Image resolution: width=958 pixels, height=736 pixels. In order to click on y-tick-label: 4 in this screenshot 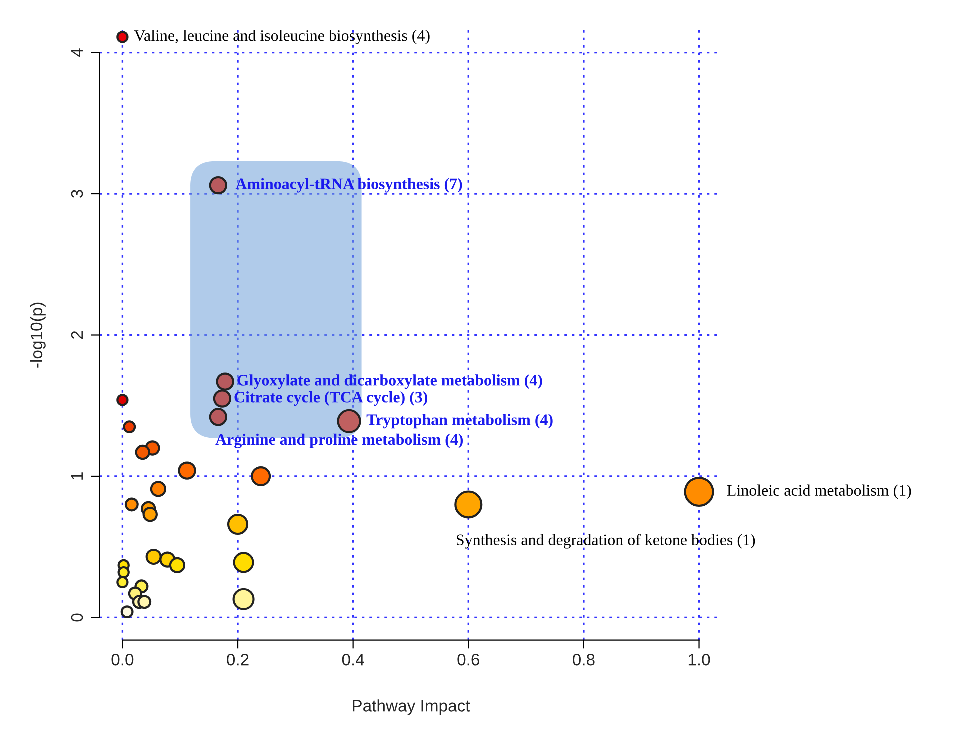, I will do `click(77, 53)`.